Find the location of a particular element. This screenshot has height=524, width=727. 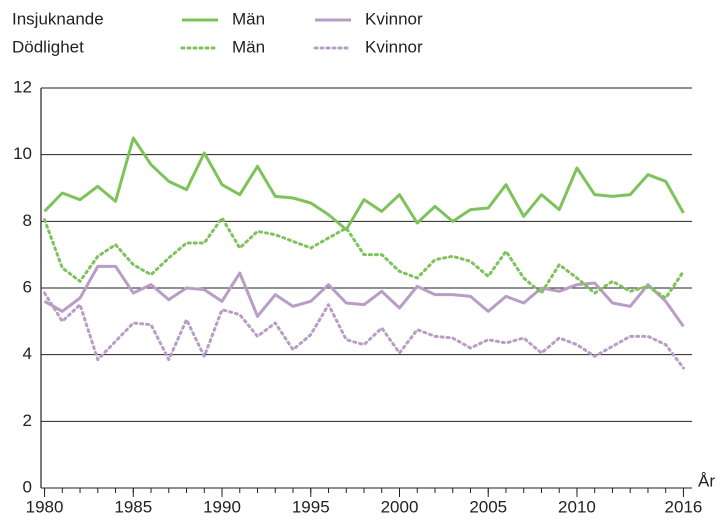

y-tick-label: 4 is located at coordinates (27, 353).